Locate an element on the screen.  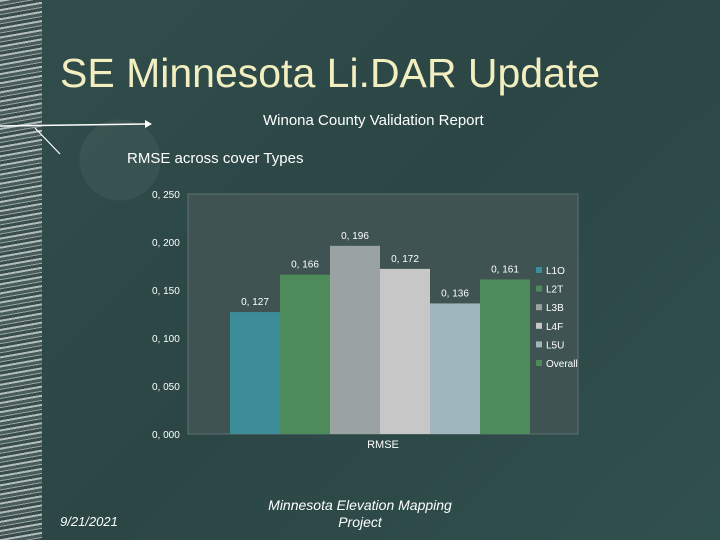
y-axis-ticks: 0, 000 0, 050 0, 100 0, 150 0, 200 0, 250 is located at coordinates (166, 315).